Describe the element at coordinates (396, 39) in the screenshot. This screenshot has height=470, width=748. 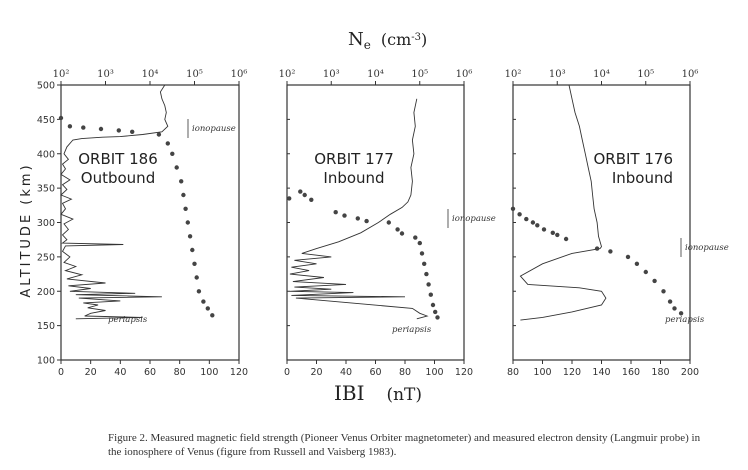
I see `ne-units: (cm` at that location.